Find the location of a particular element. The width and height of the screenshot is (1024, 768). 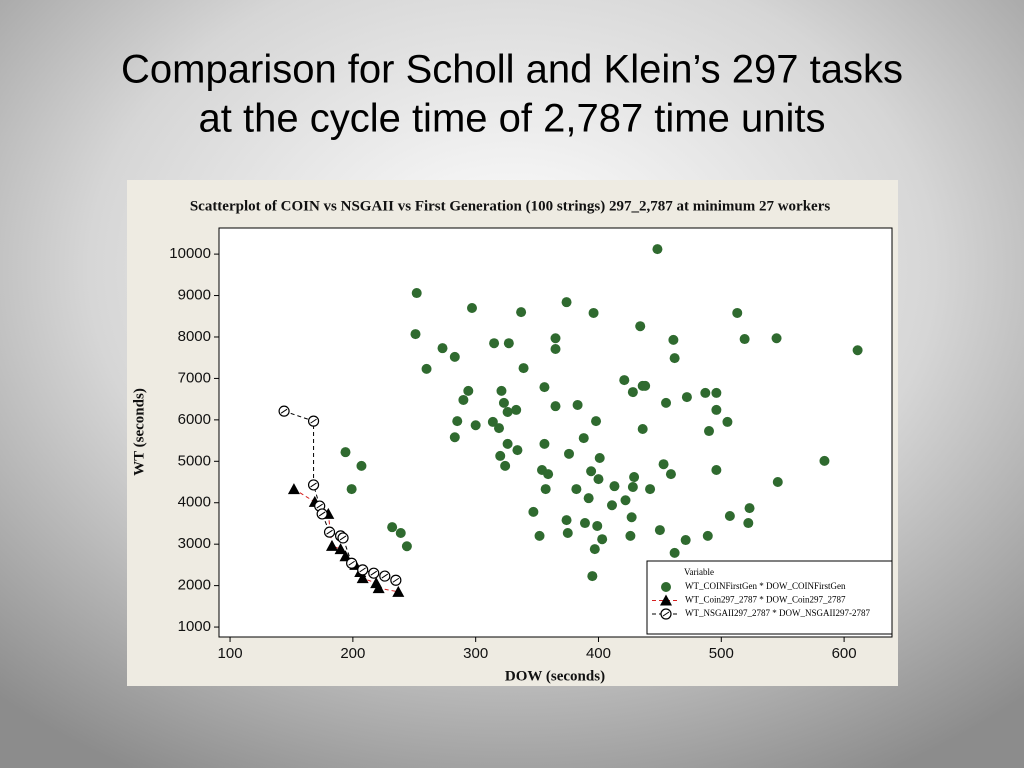

x-tick-label: 200 is located at coordinates (352, 653).